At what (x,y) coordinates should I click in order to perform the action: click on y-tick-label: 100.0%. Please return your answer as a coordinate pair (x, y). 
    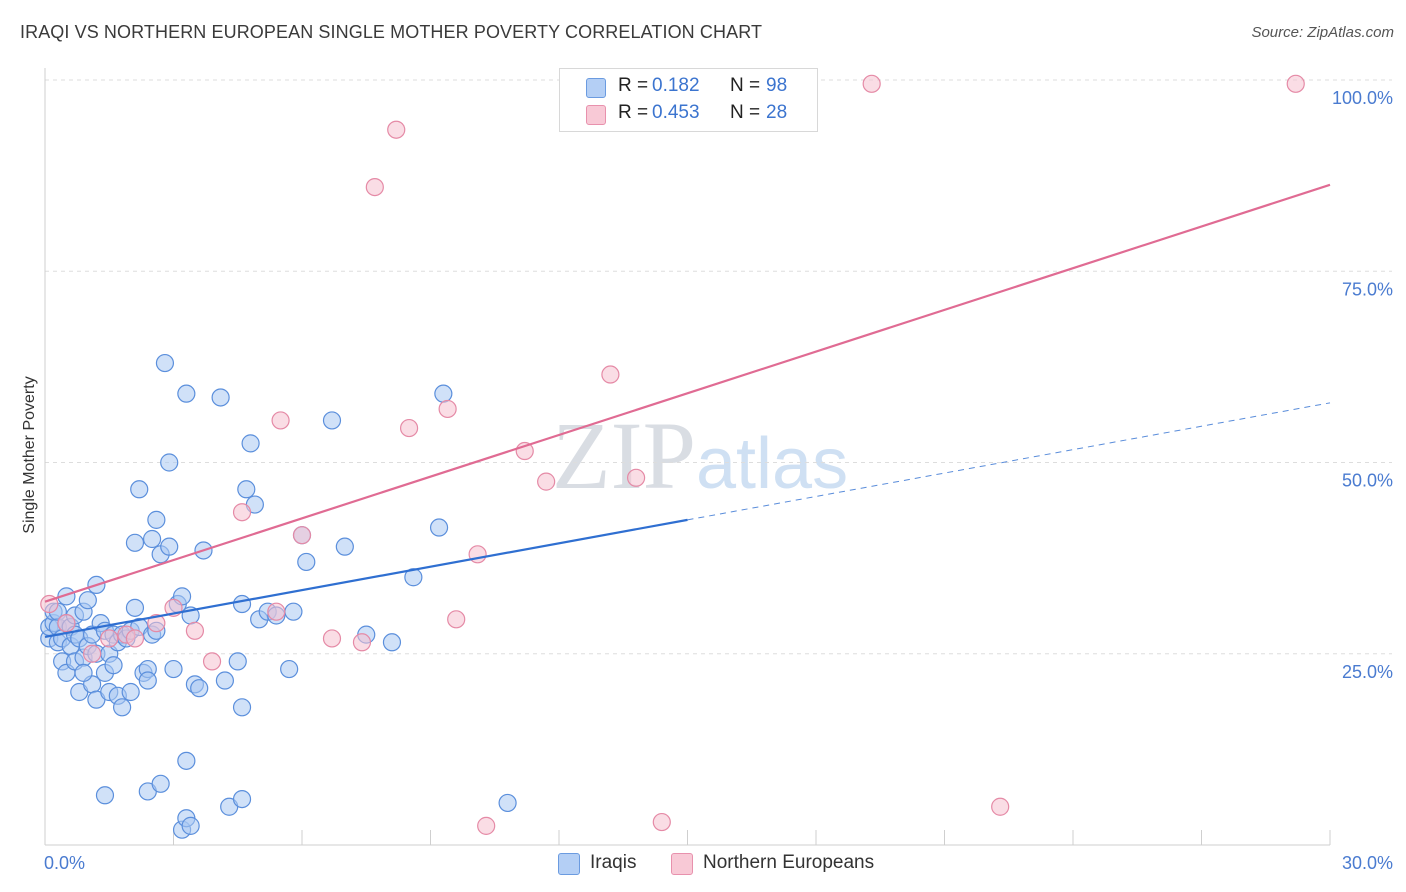
    Looking at the image, I should click on (1362, 98).